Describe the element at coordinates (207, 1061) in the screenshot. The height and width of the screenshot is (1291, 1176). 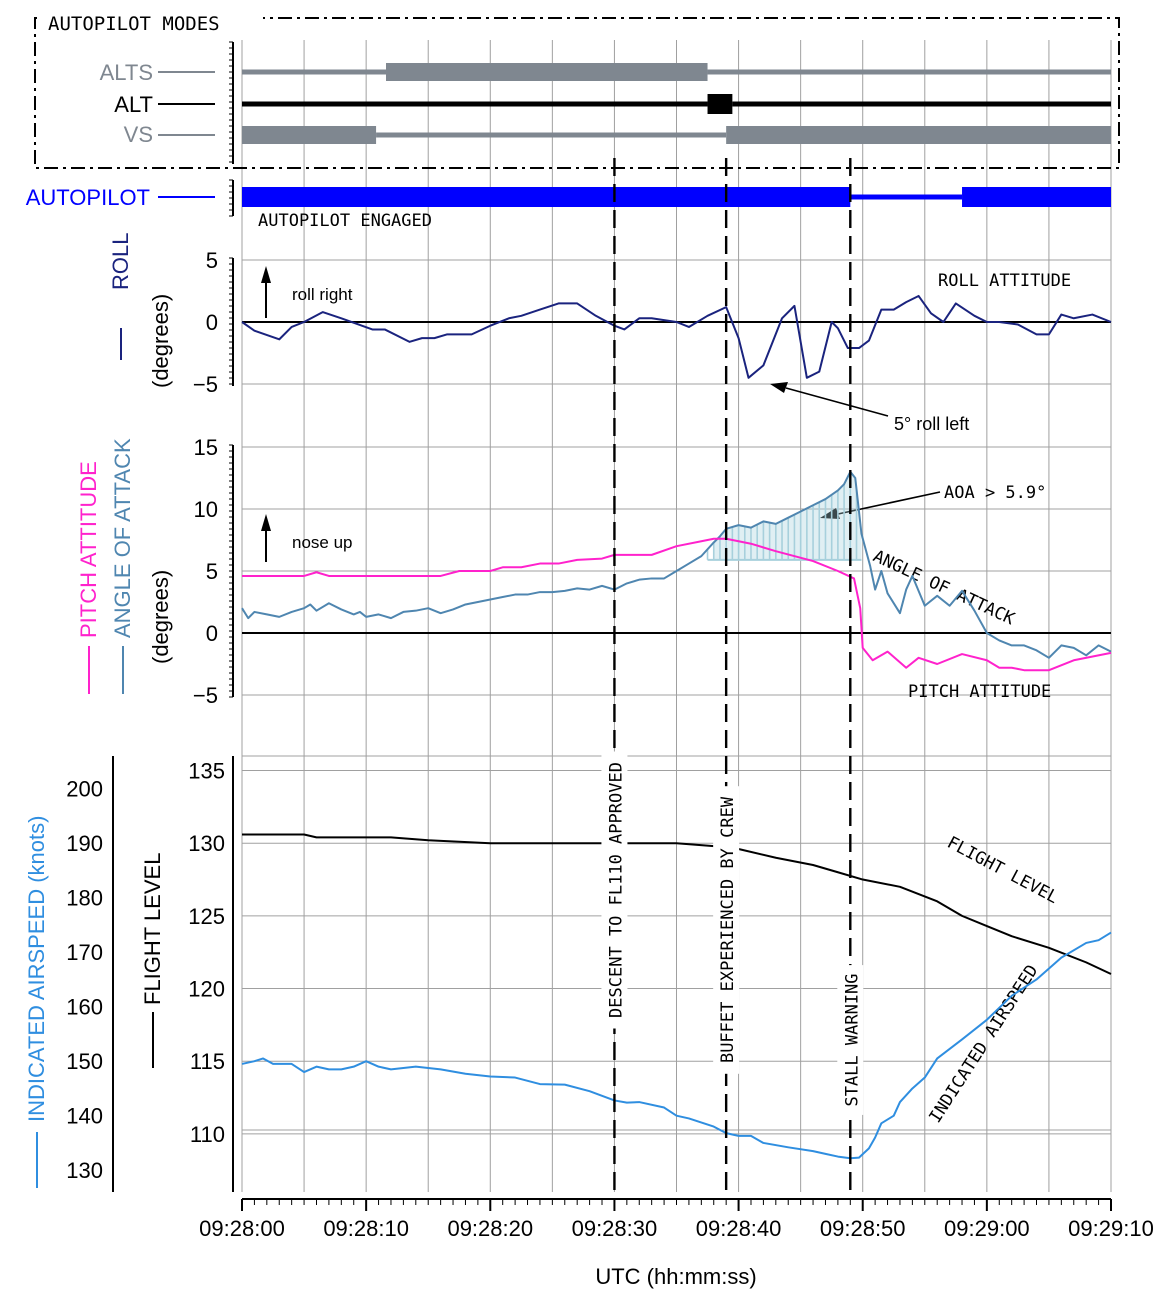
I see `fl-tick-label: 115` at that location.